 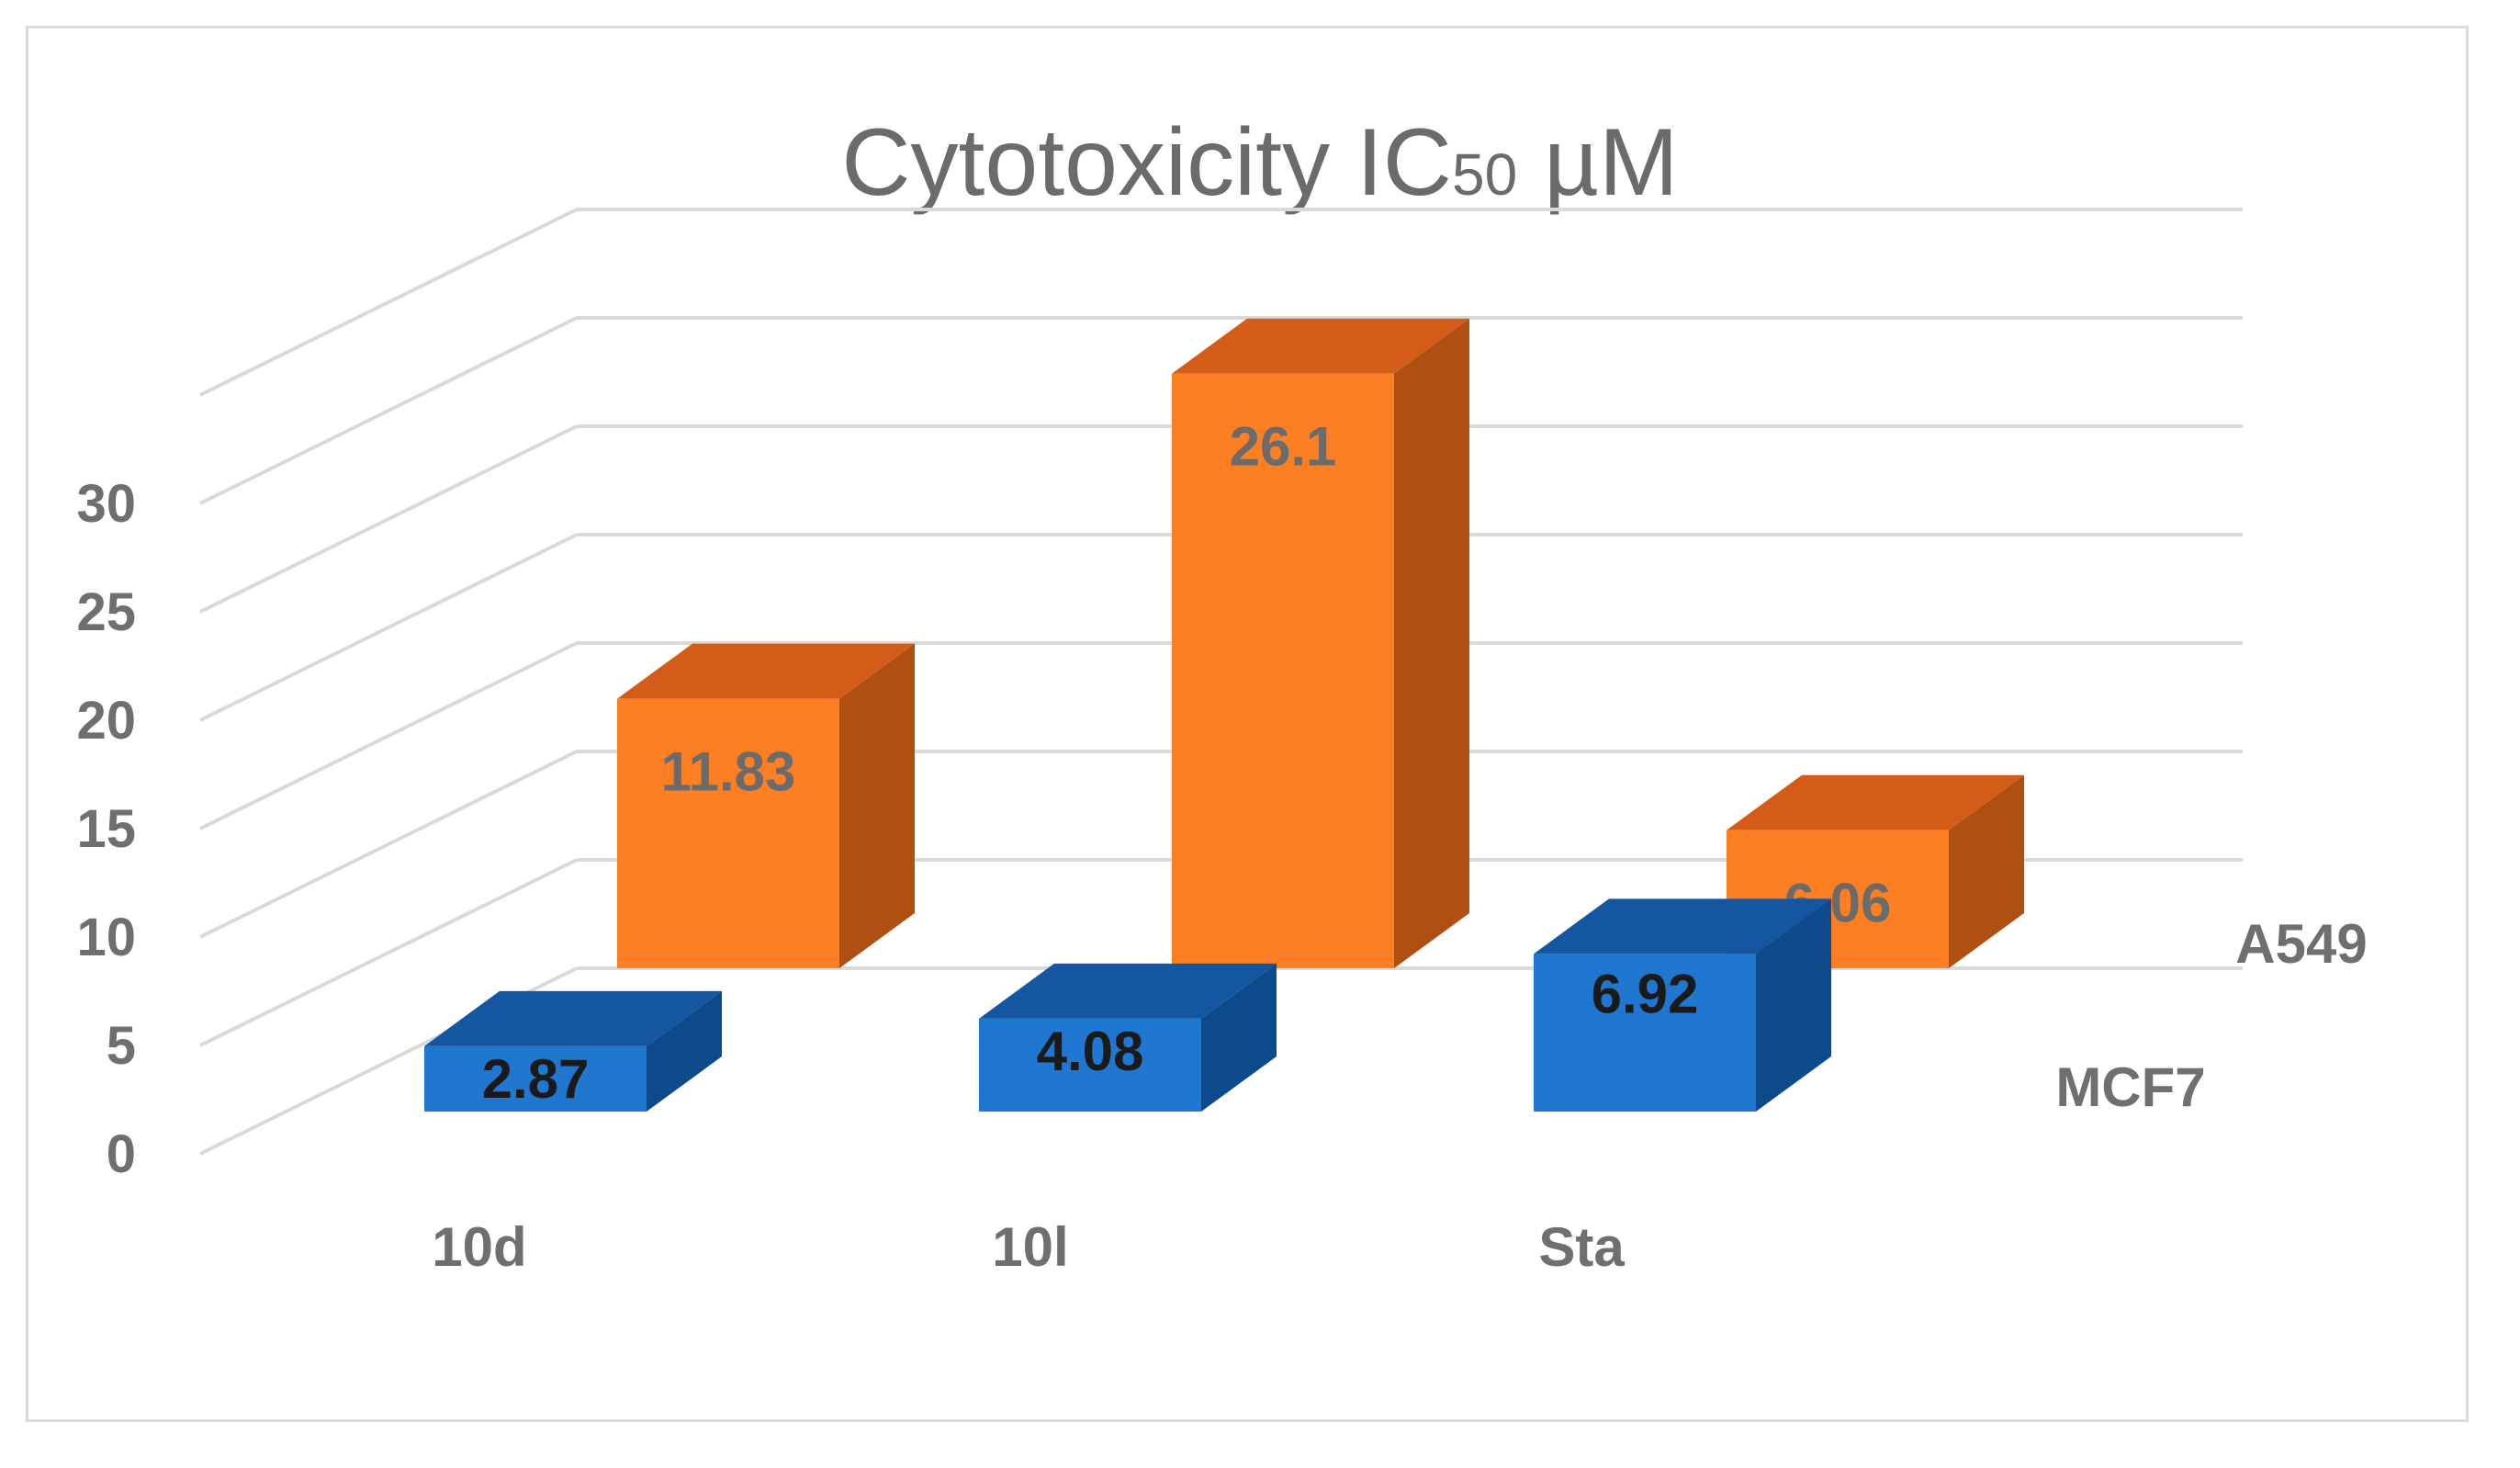 I want to click on category-label-Sta: Sta, so click(x=1581, y=1247).